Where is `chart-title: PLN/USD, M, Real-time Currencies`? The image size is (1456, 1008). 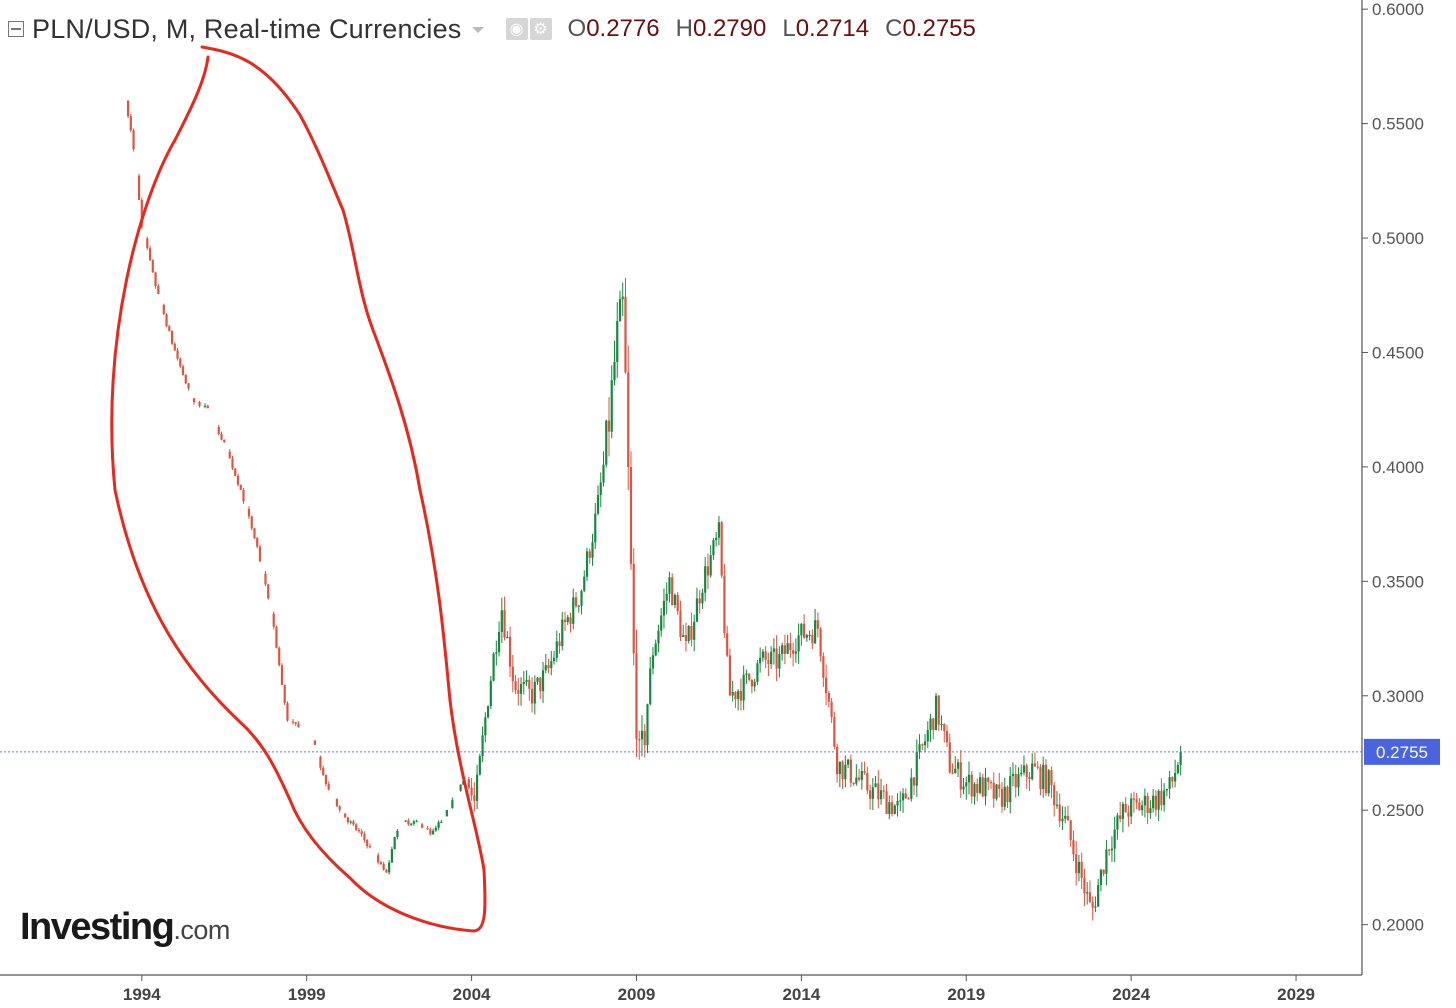 chart-title: PLN/USD, M, Real-time Currencies is located at coordinates (247, 28).